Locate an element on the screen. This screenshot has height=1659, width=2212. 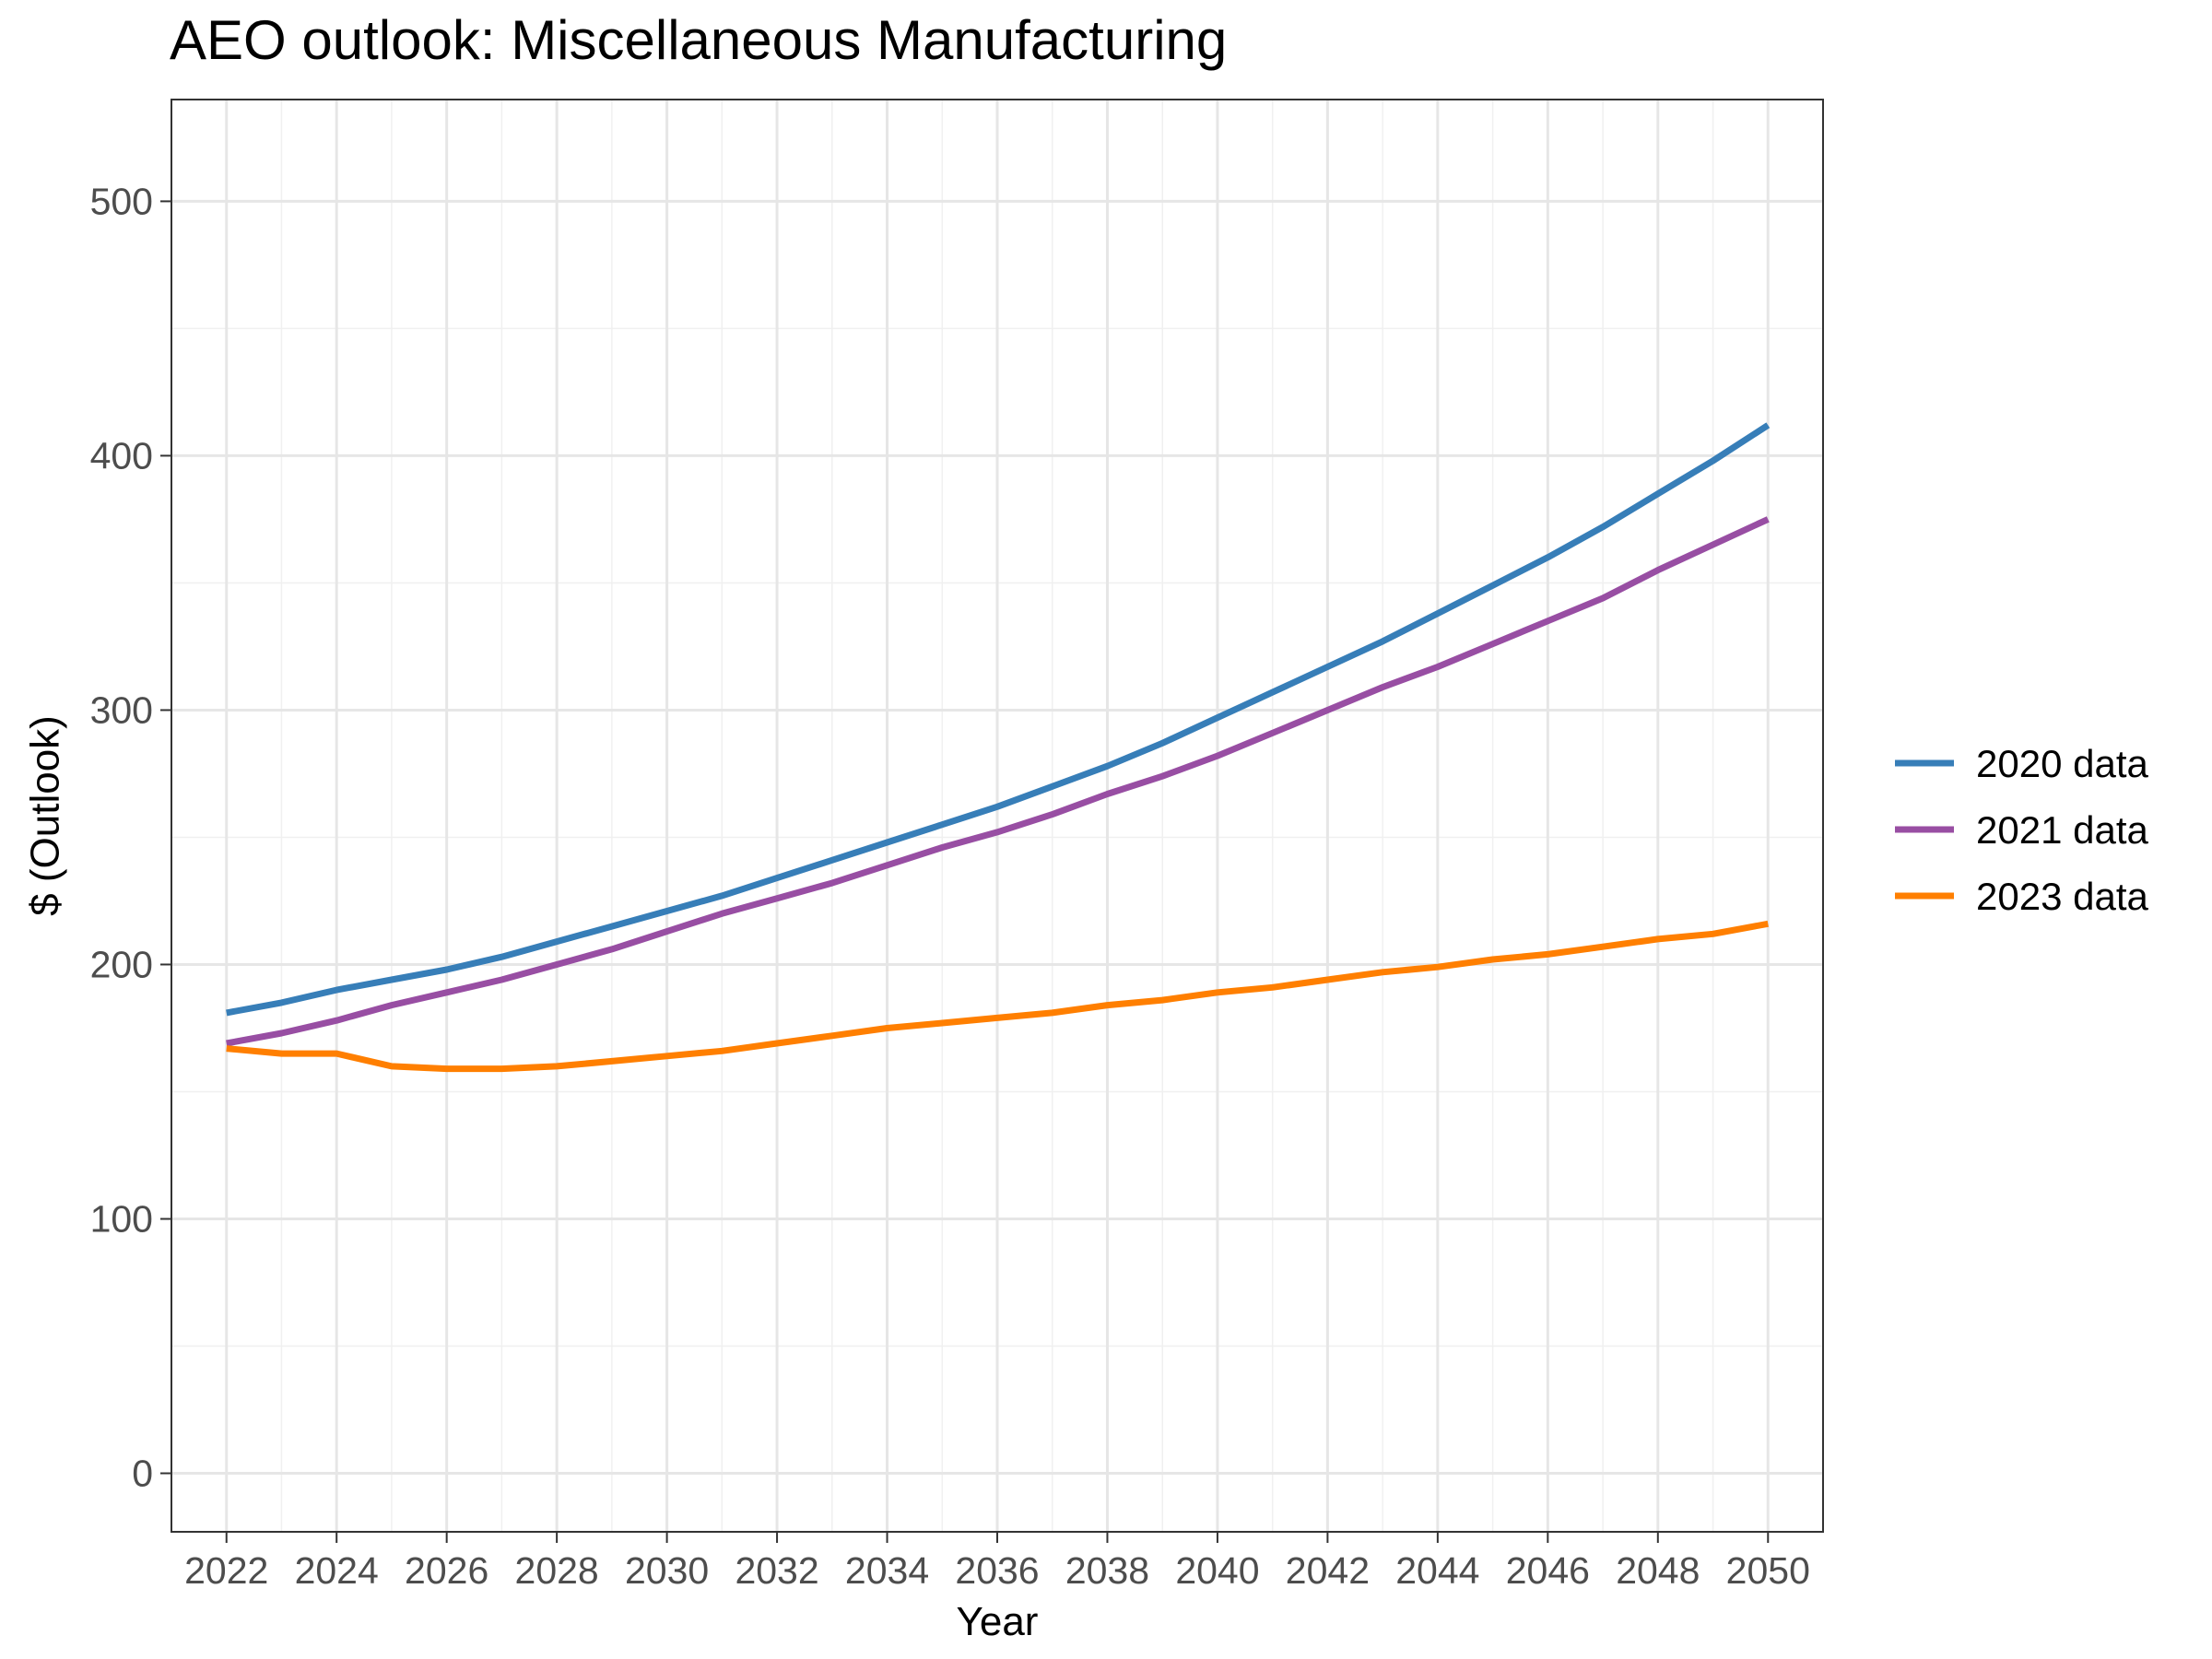
x-tick-label: 2034 is located at coordinates (887, 1570).